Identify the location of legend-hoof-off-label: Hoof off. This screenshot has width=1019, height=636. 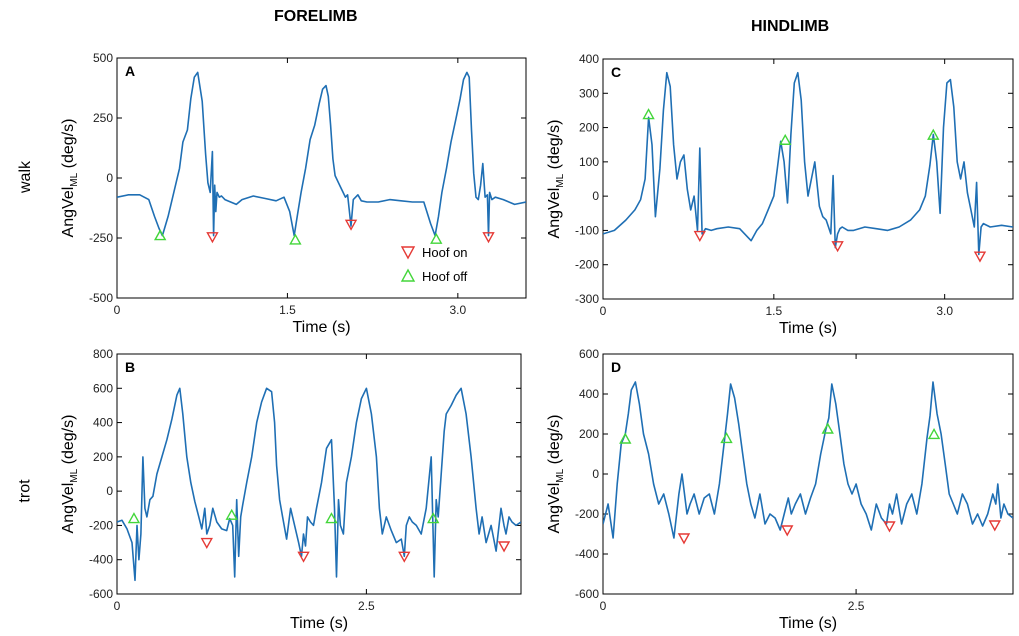
(445, 276).